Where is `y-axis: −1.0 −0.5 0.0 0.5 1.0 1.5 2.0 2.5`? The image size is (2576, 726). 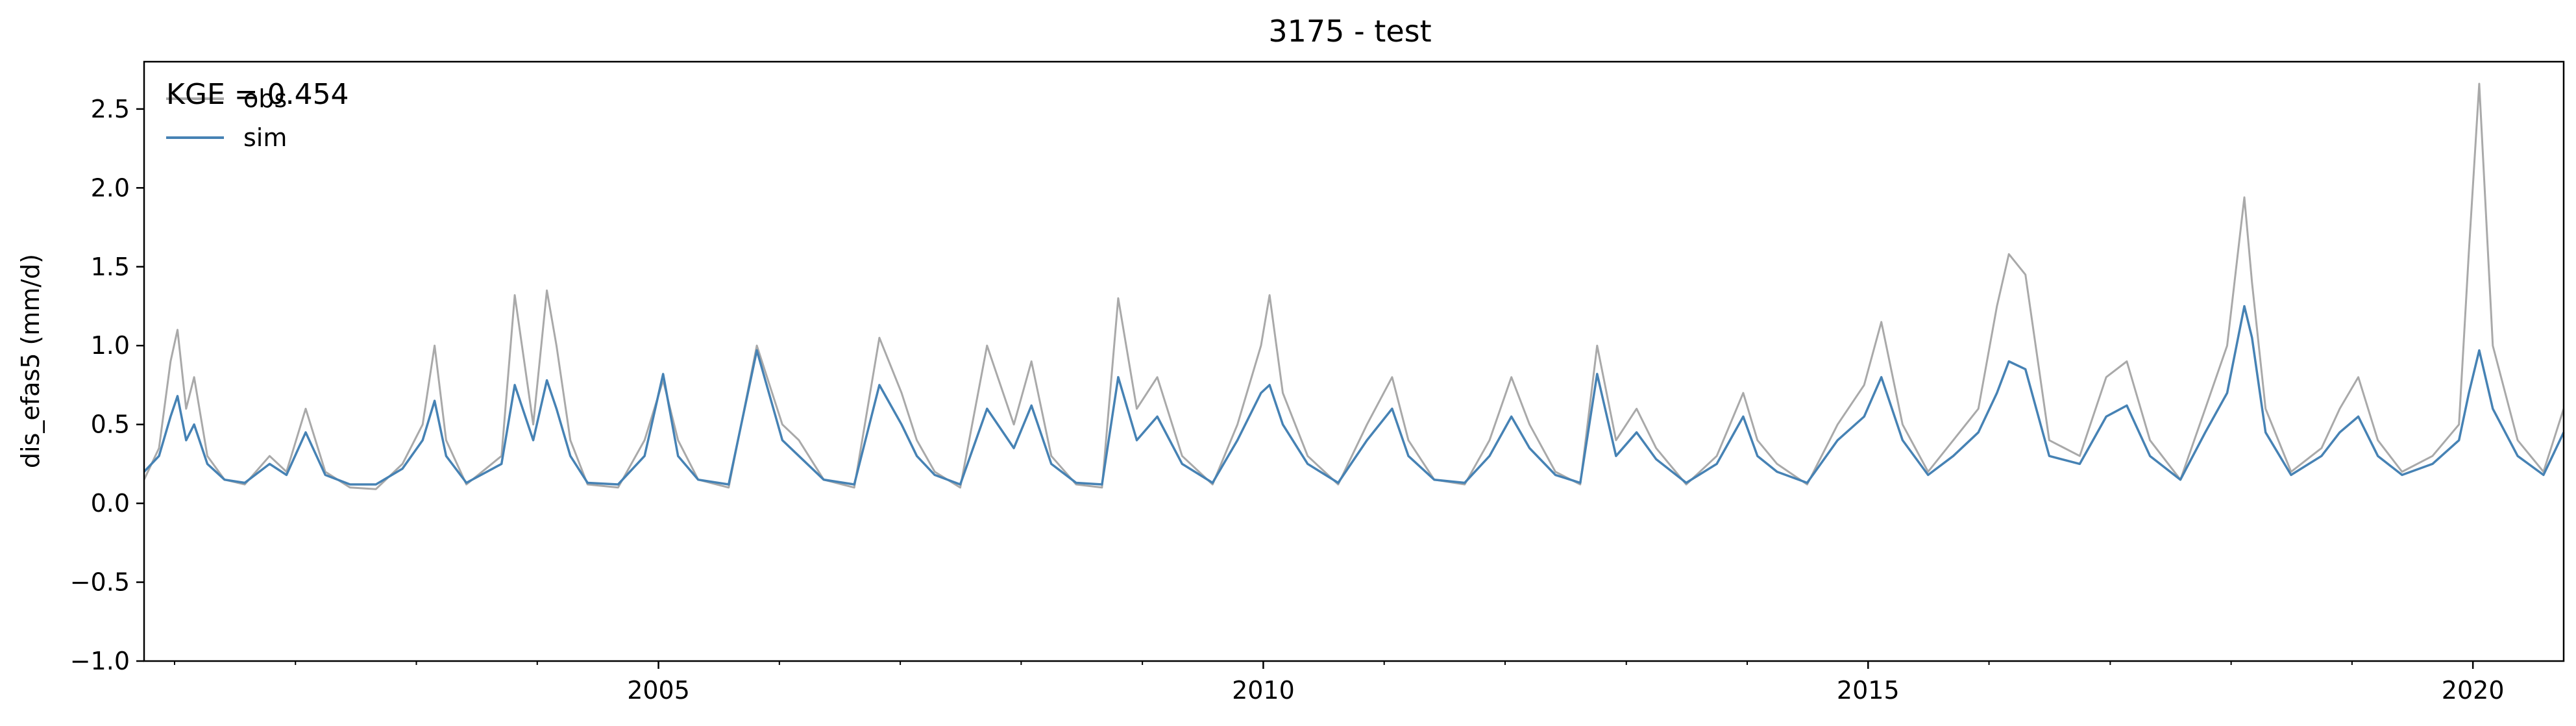 y-axis: −1.0 −0.5 0.0 0.5 1.0 1.5 2.0 2.5 is located at coordinates (107, 385).